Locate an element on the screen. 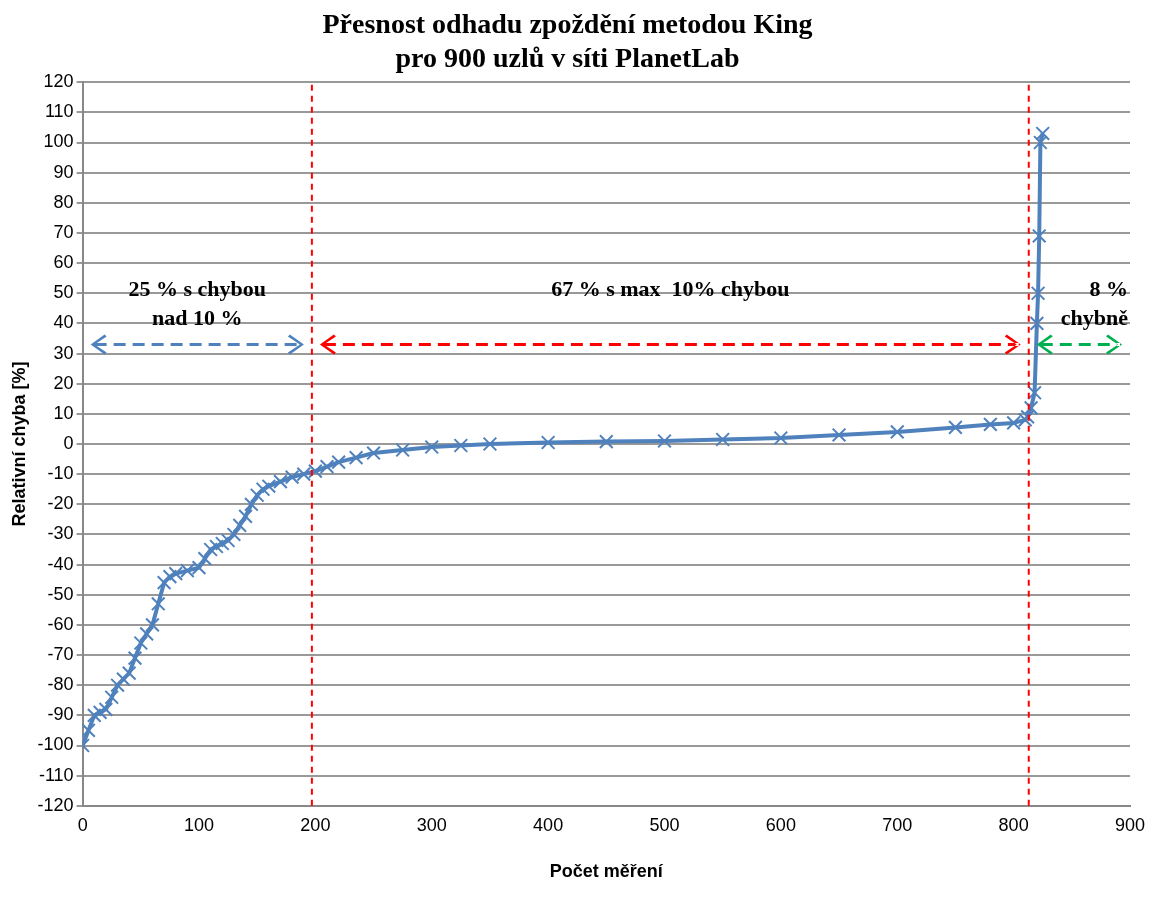  y-tick-label: -100 is located at coordinates (55, 744).